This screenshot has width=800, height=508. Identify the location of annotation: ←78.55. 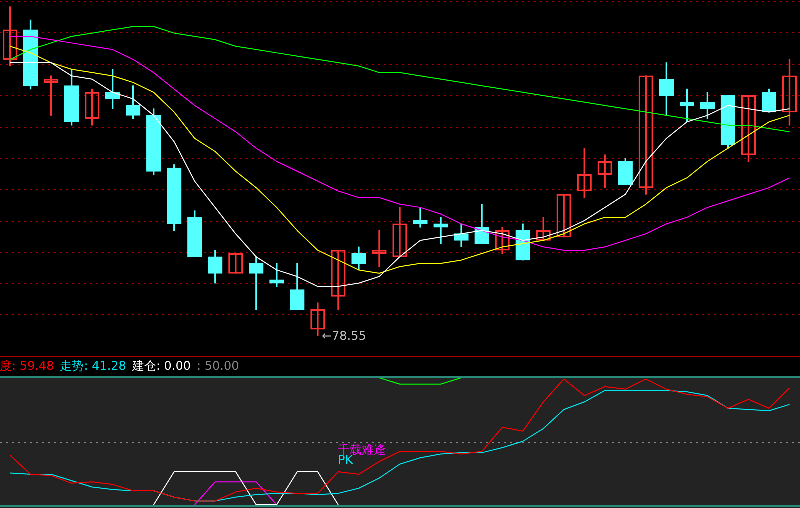
(344, 336).